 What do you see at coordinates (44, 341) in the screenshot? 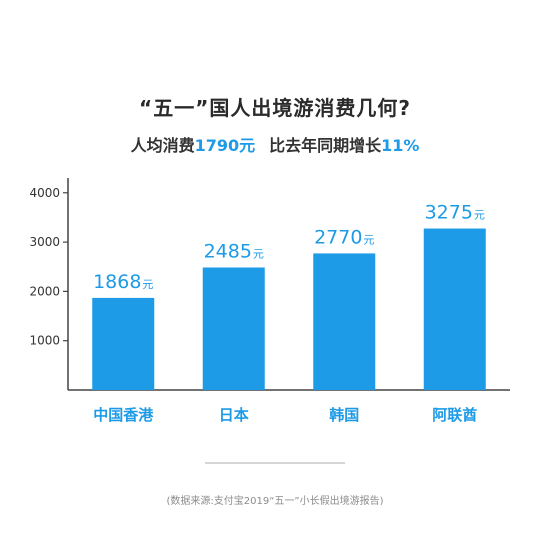
I see `y-tick-label: 1000` at bounding box center [44, 341].